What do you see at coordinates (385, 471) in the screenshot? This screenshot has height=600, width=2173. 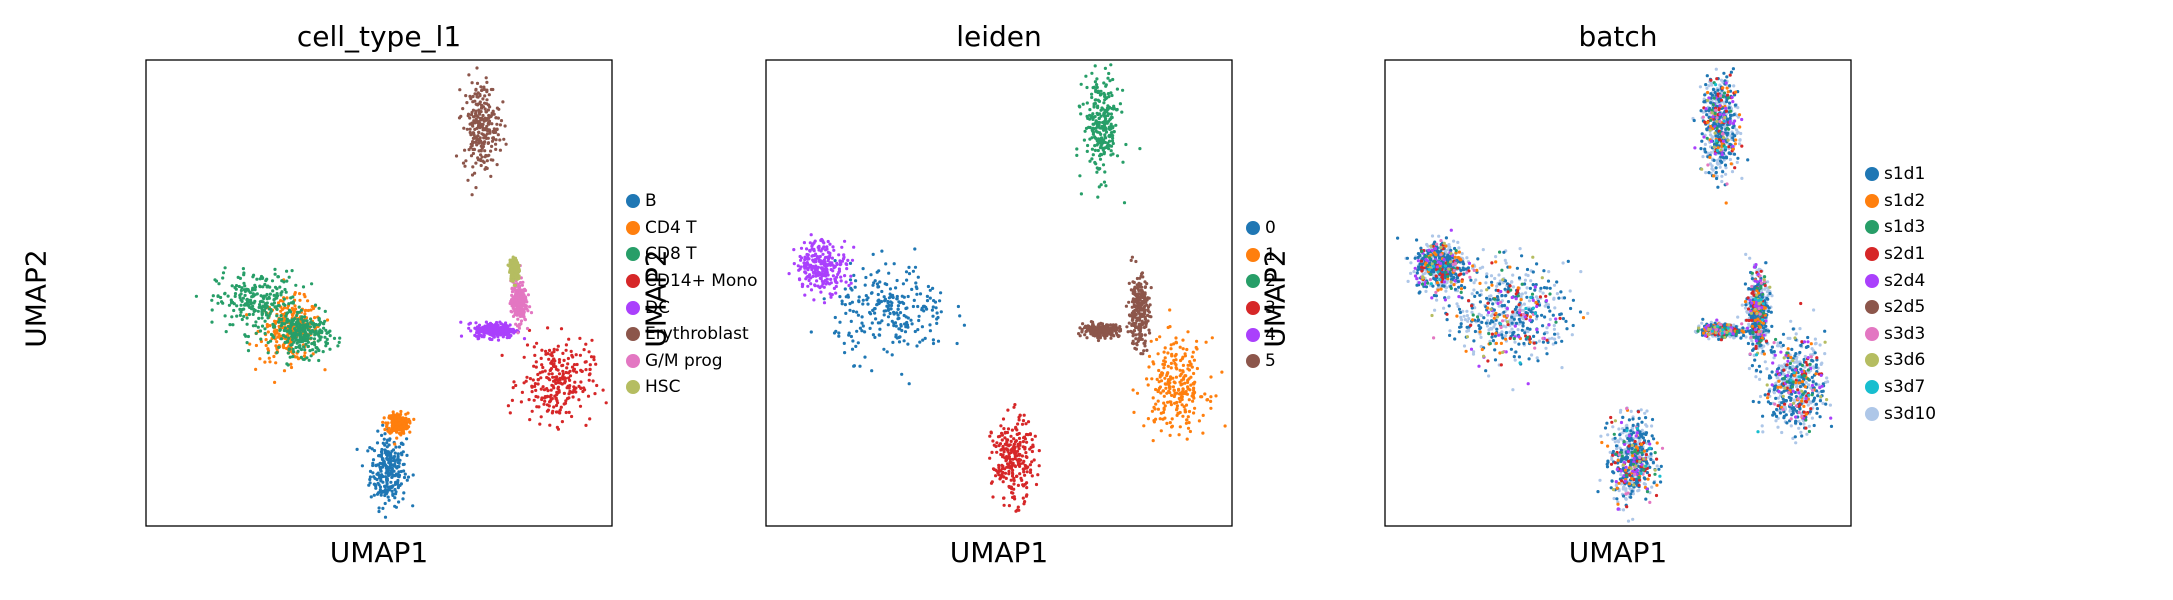 I see `series-b` at bounding box center [385, 471].